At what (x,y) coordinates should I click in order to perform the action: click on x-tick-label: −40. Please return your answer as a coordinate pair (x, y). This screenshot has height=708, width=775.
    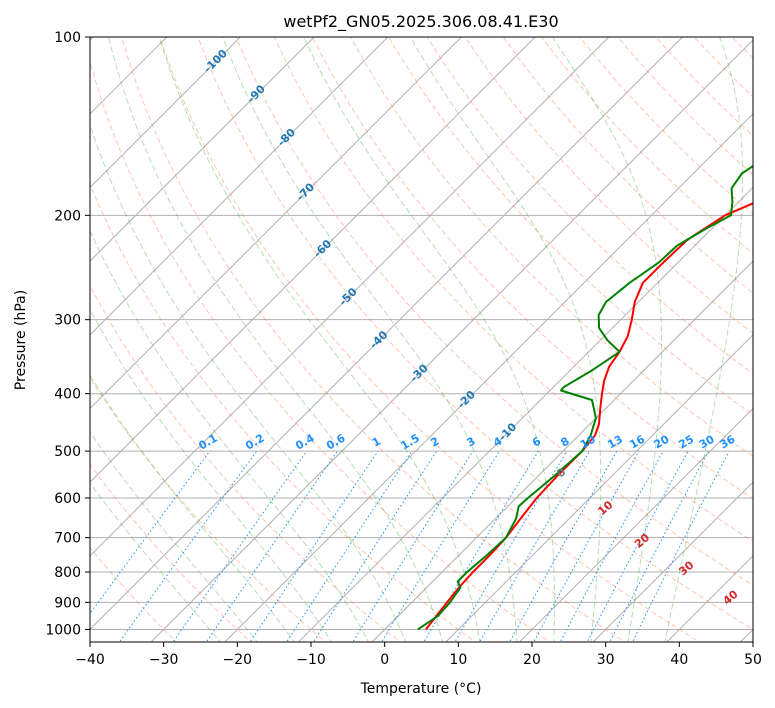
    Looking at the image, I should click on (90, 660).